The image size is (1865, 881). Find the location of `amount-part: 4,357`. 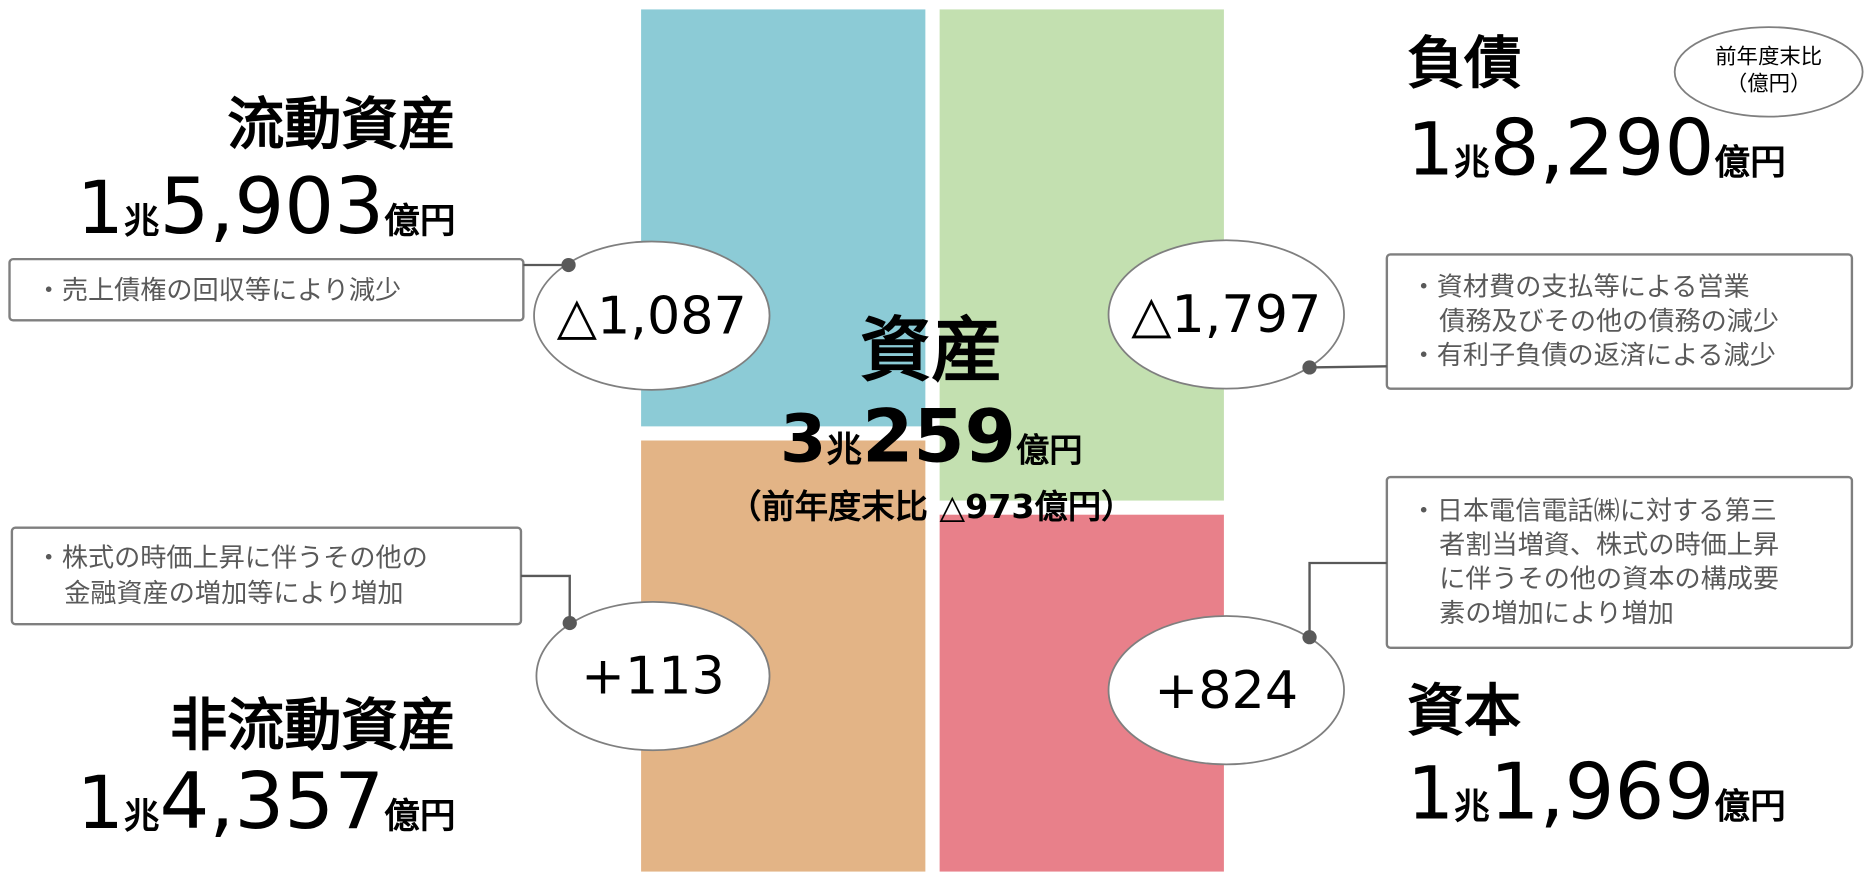

amount-part: 4,357 is located at coordinates (271, 801).